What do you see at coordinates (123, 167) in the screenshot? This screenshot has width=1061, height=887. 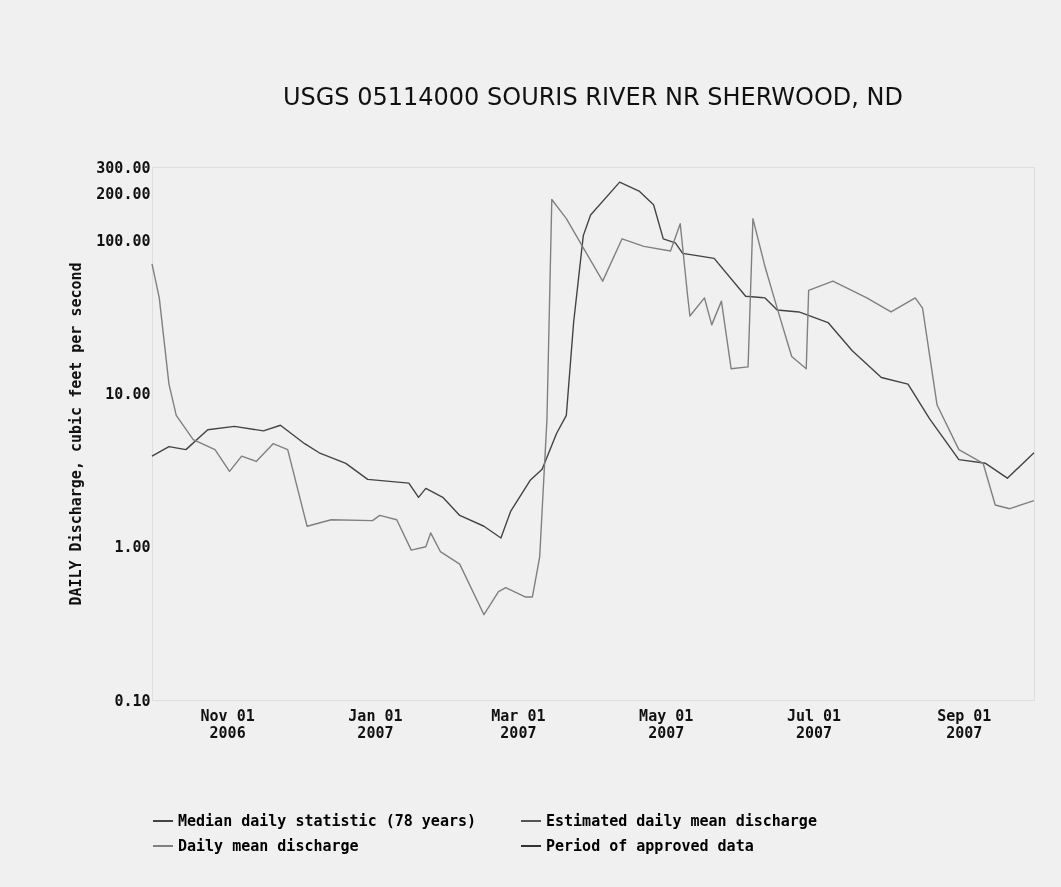 I see `y-tick-label: 300.00` at bounding box center [123, 167].